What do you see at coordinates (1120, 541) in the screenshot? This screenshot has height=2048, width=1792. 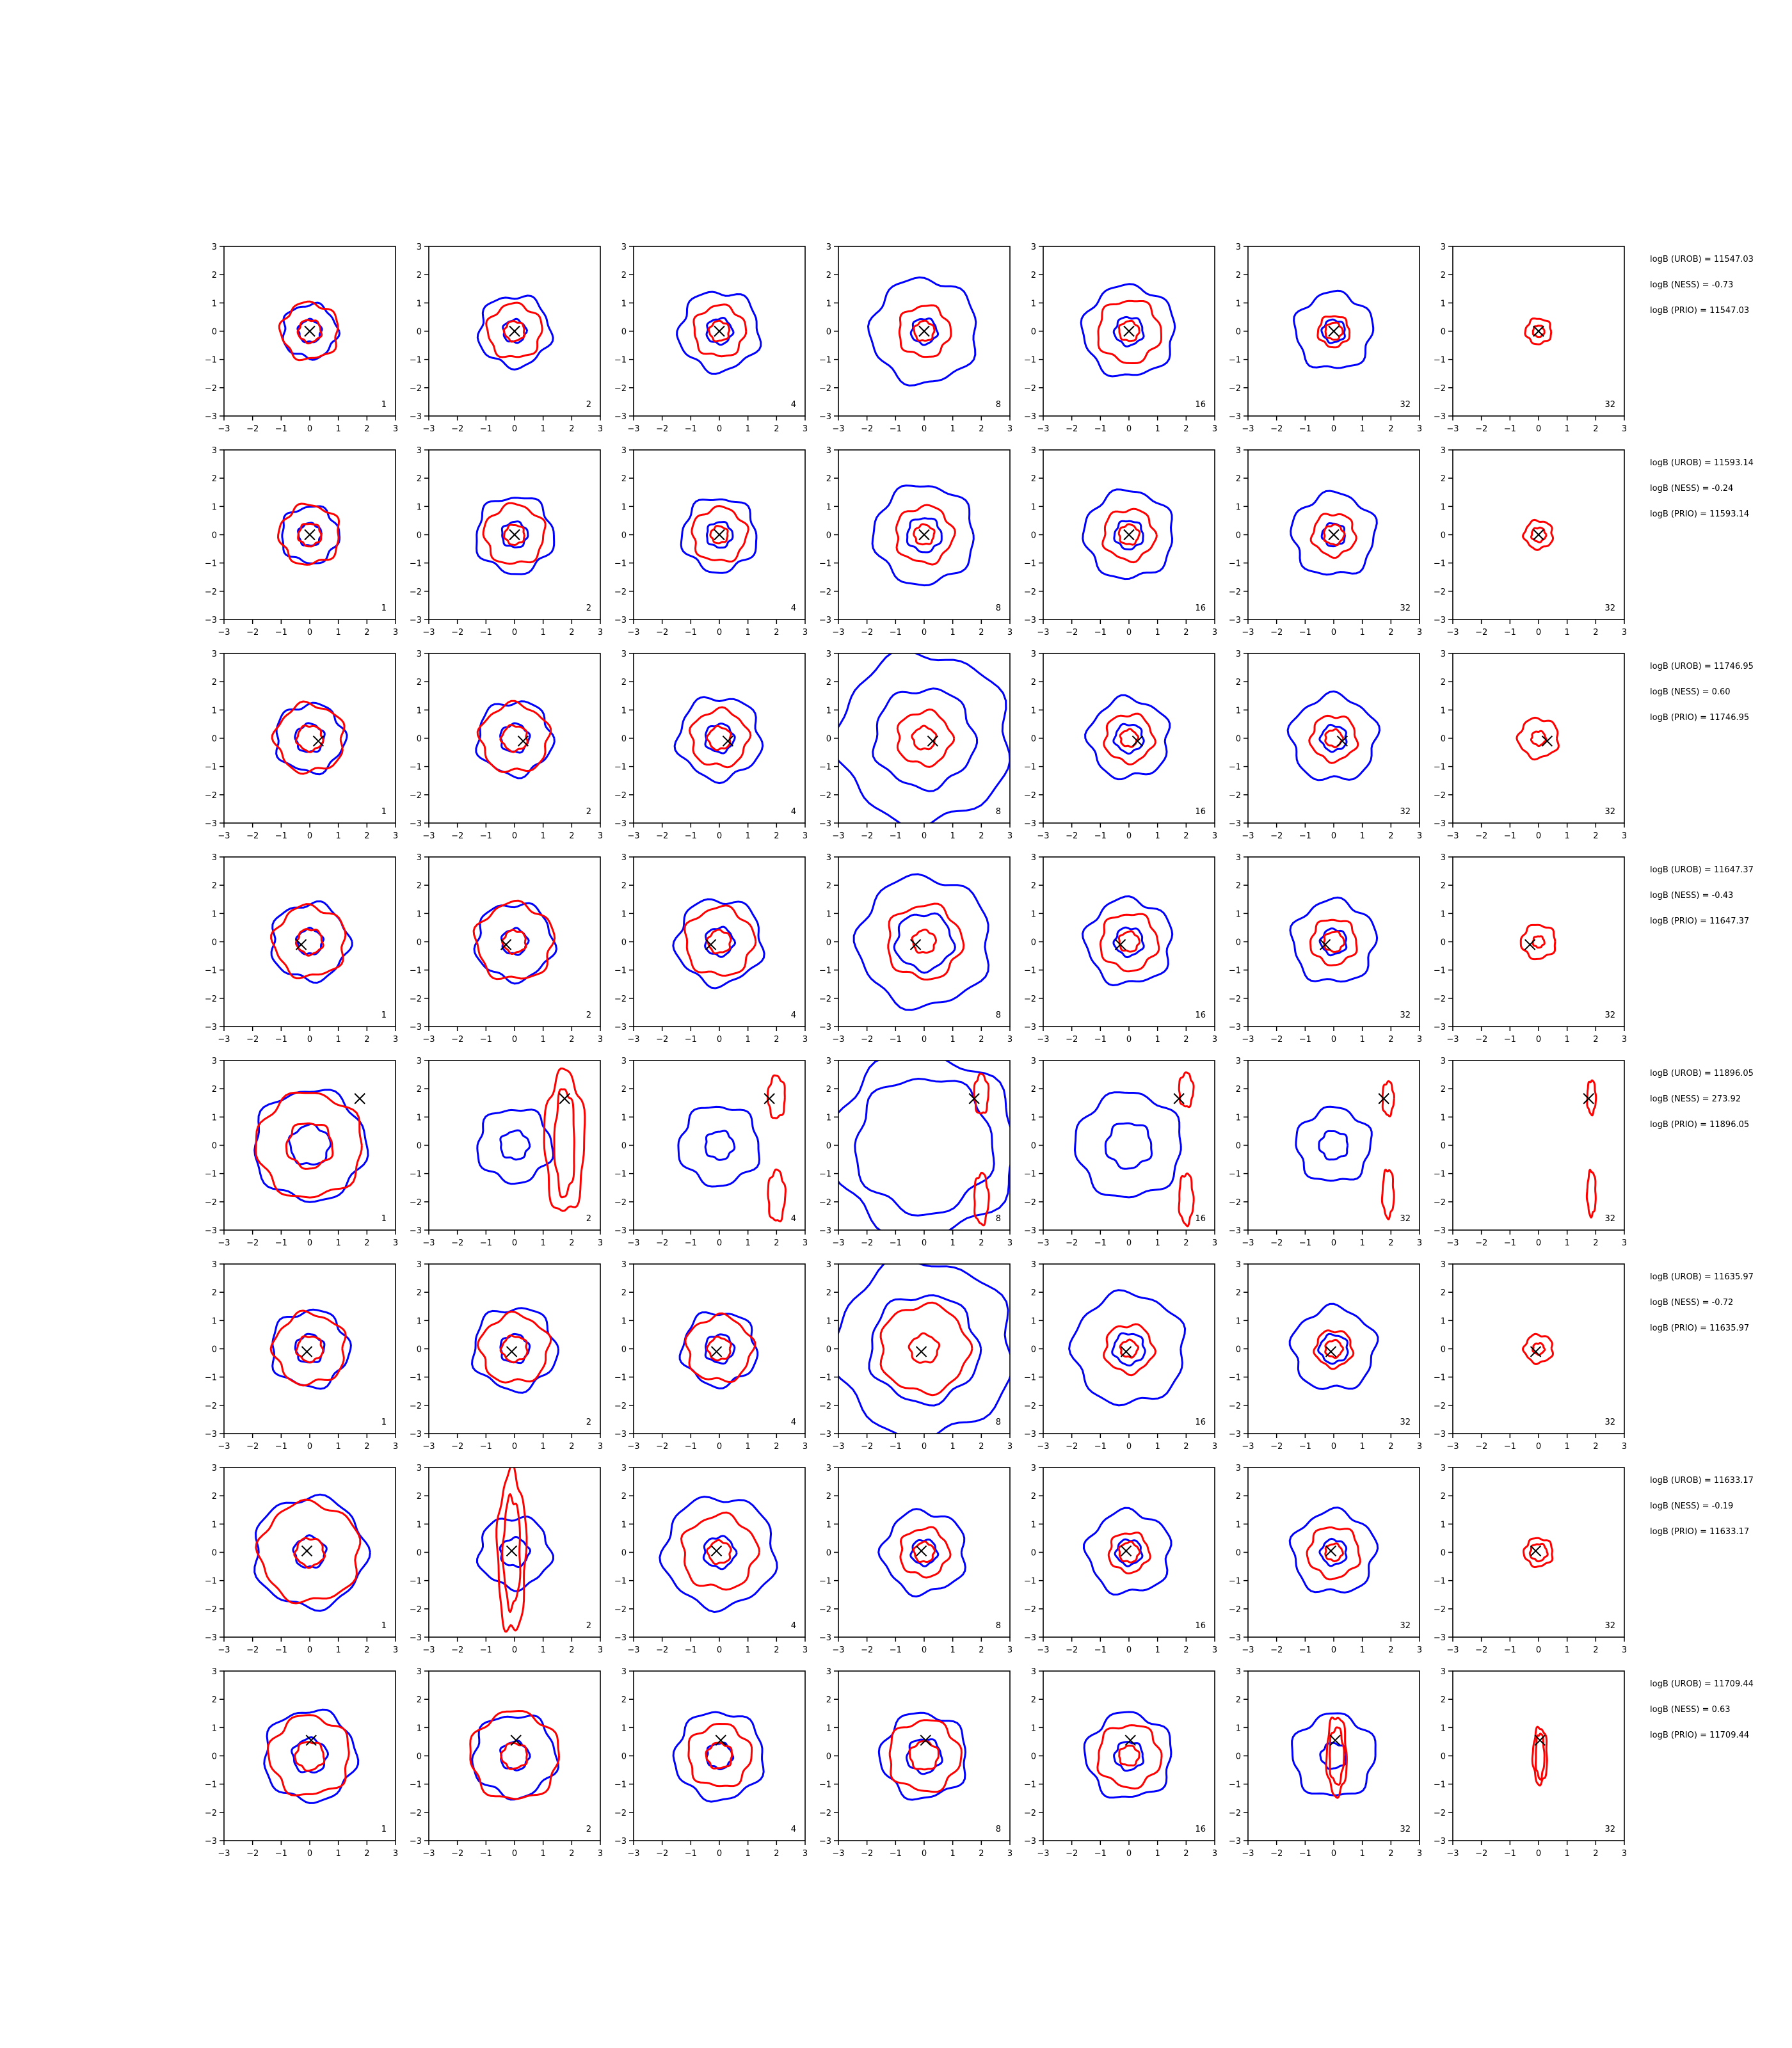 I see `panel-r2-c5: −3−3 −2 −2 −1 −1 0 0 1 1 2 2 3 3 16` at bounding box center [1120, 541].